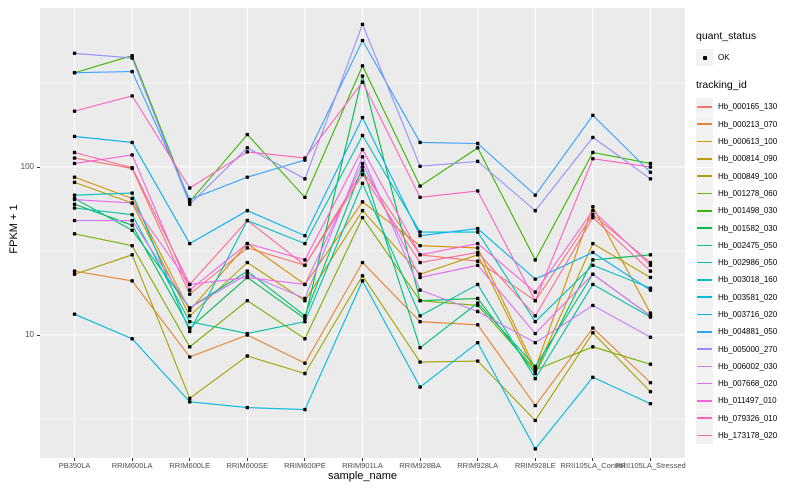 This screenshot has height=500, width=800. Describe the element at coordinates (748, 193) in the screenshot. I see `legend-item-label: Hb_001278_060` at that location.